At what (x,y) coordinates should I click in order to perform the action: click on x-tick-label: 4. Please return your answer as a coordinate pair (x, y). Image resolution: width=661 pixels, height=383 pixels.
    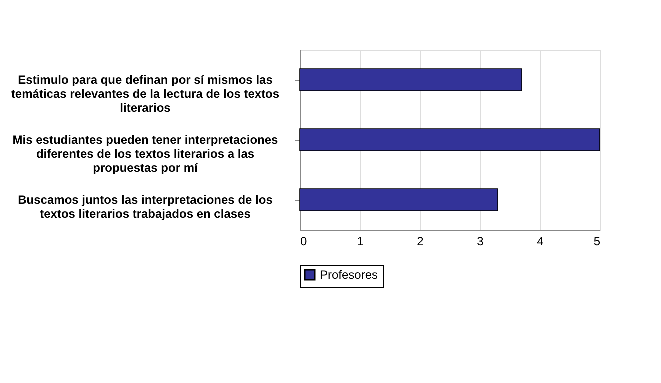
    Looking at the image, I should click on (540, 241).